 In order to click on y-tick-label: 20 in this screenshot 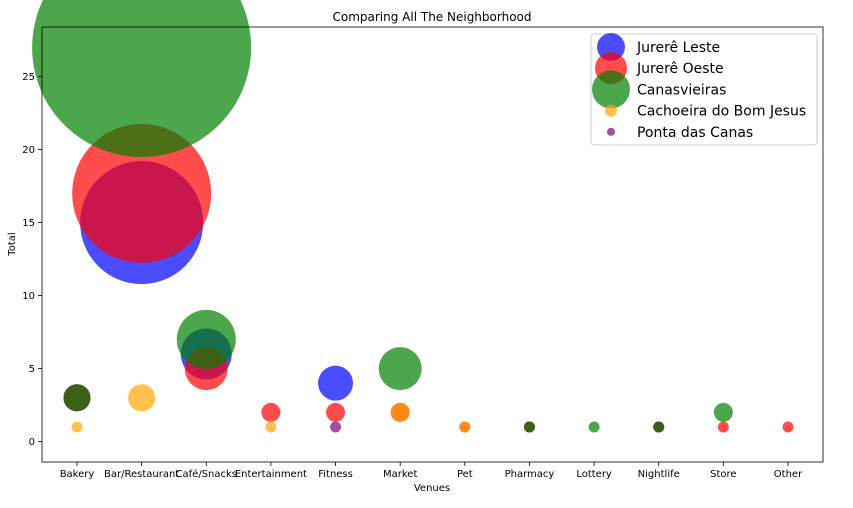, I will do `click(28, 150)`.